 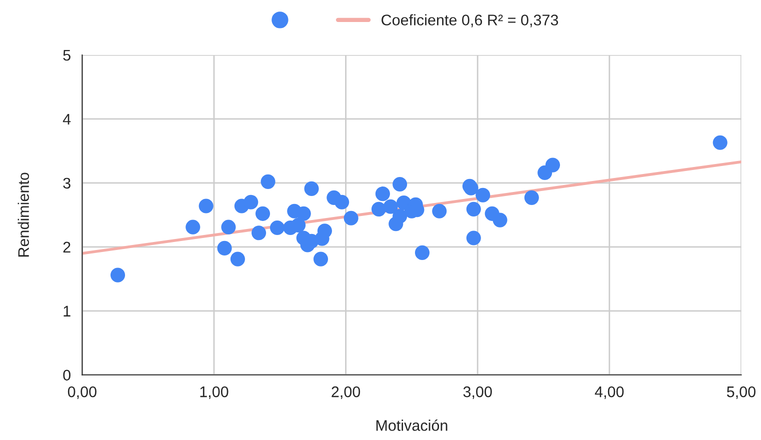 What do you see at coordinates (346, 393) in the screenshot?
I see `x-tick-label: 2,00` at bounding box center [346, 393].